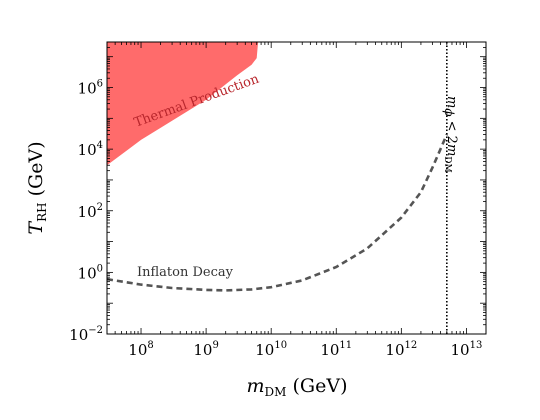 The width and height of the screenshot is (540, 420). Describe the element at coordinates (336, 349) in the screenshot. I see `x-tick-label: 10¹¹` at that location.